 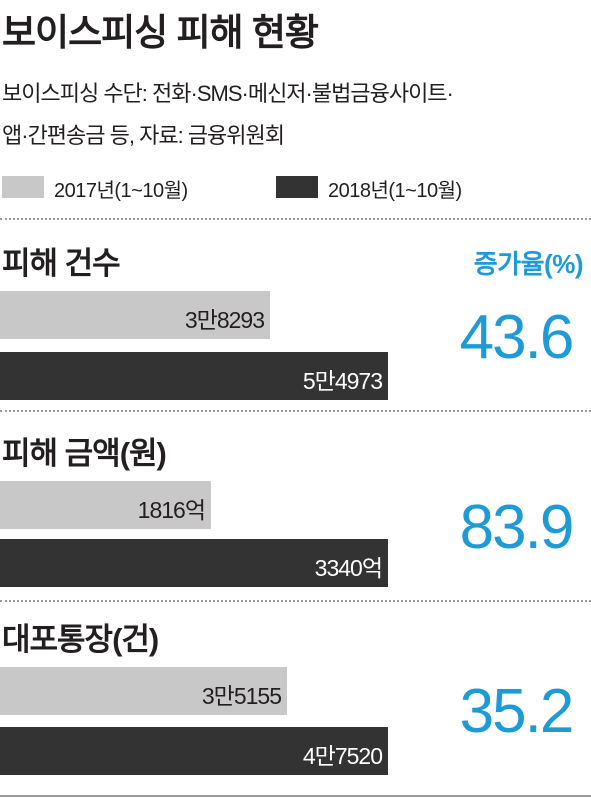 I want to click on bar-amount-2017: 1816억, so click(x=105, y=505).